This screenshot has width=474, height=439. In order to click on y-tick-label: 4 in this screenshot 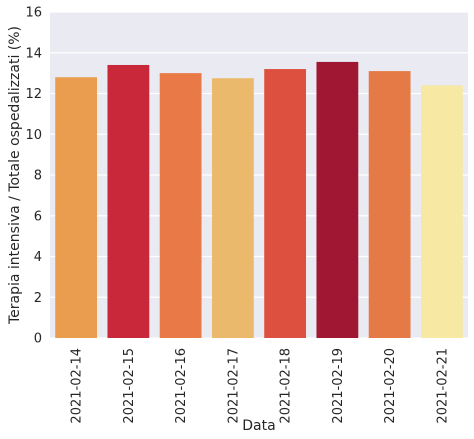, I will do `click(38, 257)`.